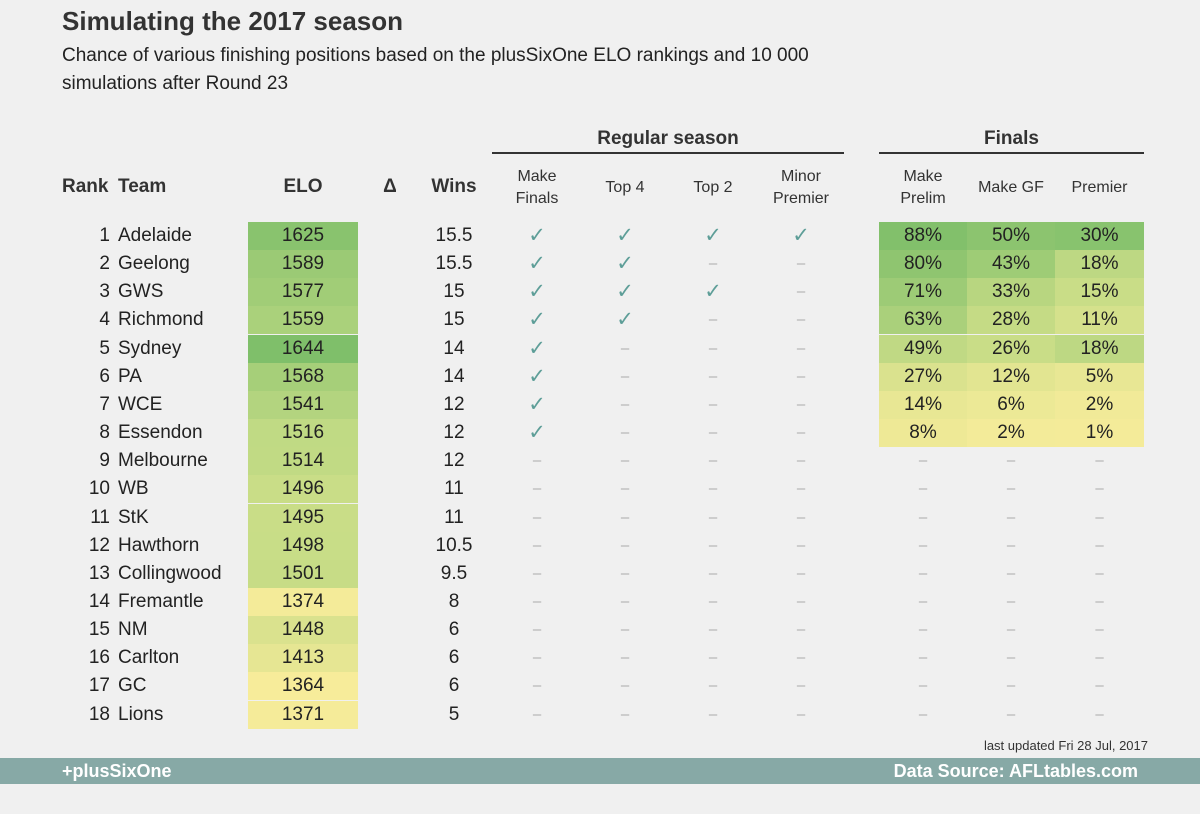 The image size is (1200, 814). Describe the element at coordinates (923, 433) in the screenshot. I see `prelim-cell: 8%` at that location.